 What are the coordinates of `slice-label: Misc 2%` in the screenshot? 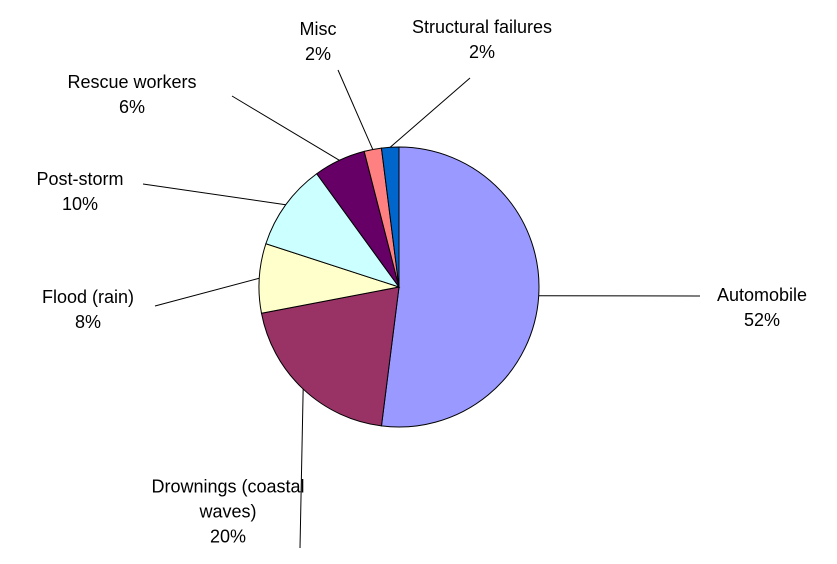 It's located at (318, 42).